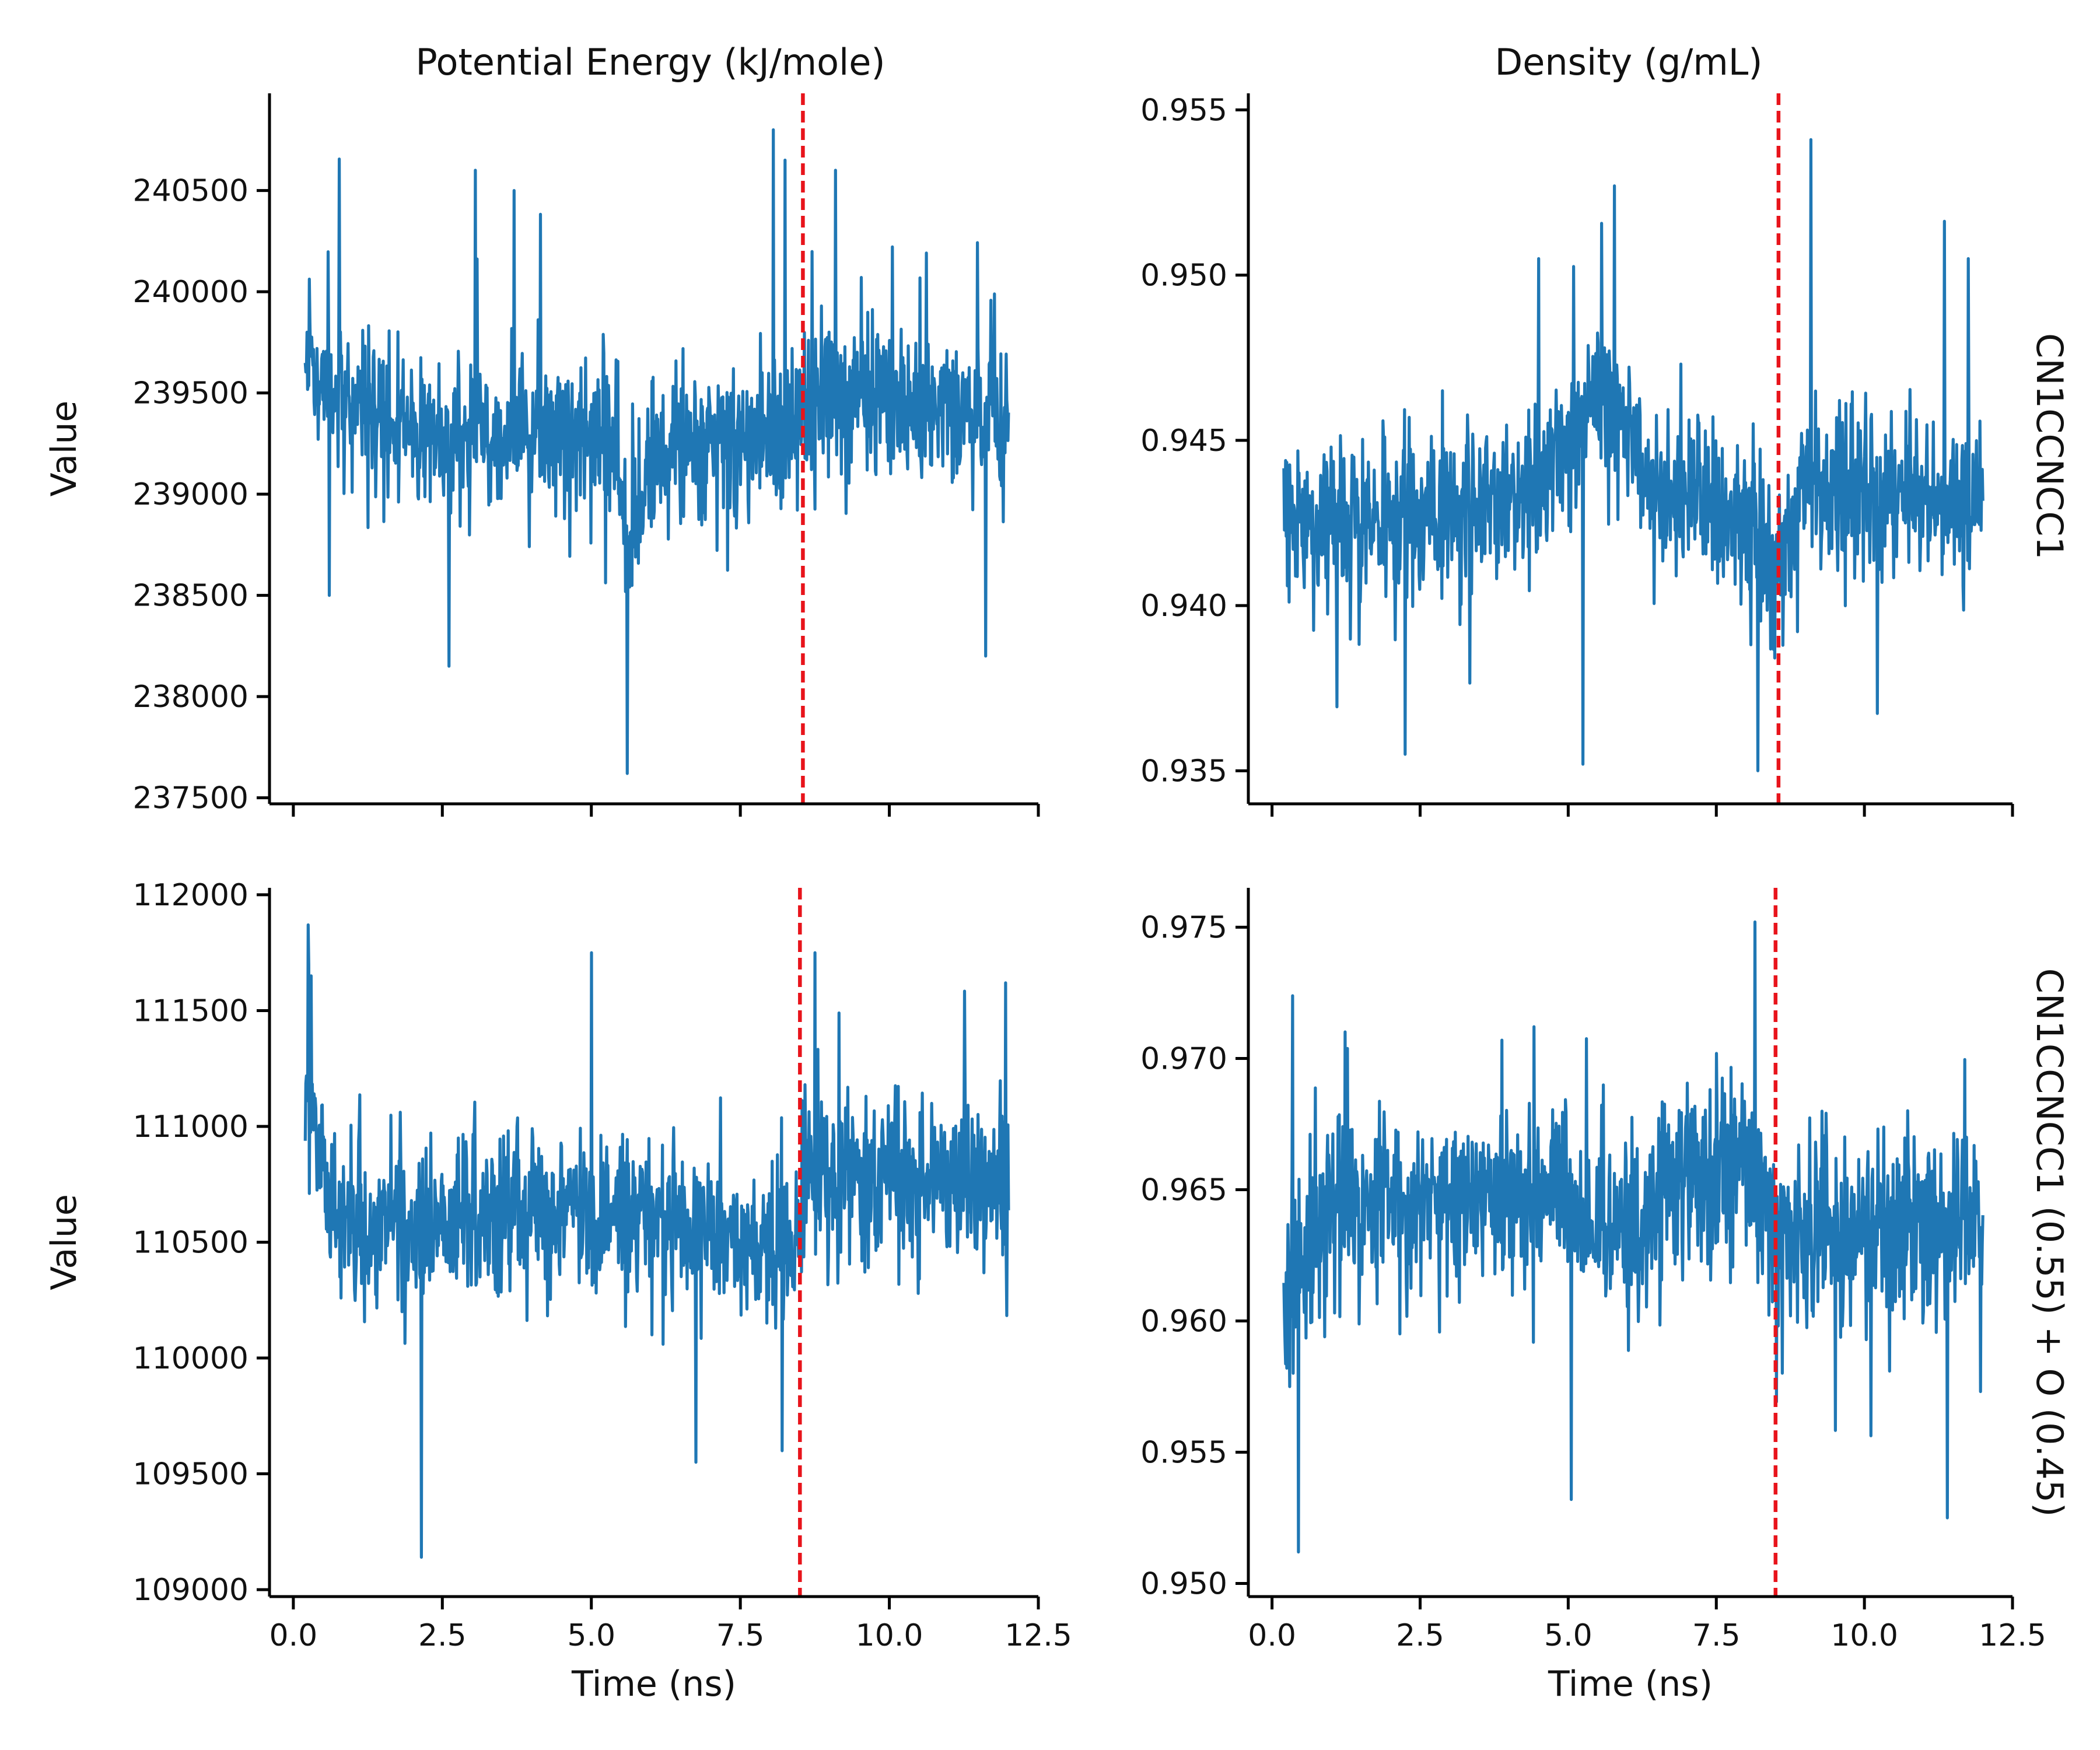  I want to click on y-tick-label: 0.945, so click(1183, 441).